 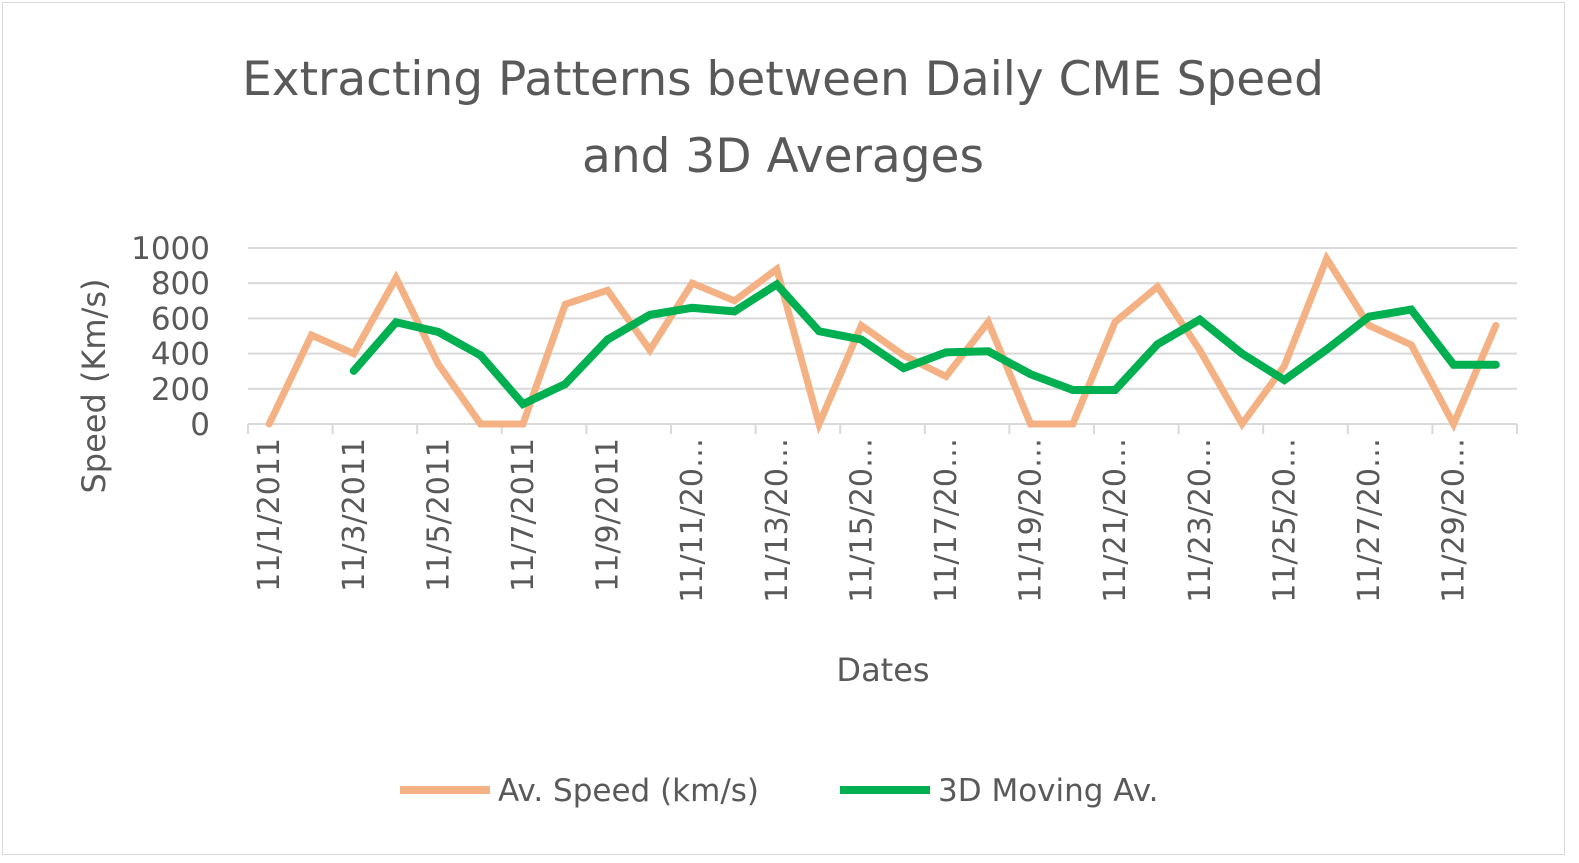 I want to click on y-axis-label: Speed (Km/s), so click(x=94, y=385).